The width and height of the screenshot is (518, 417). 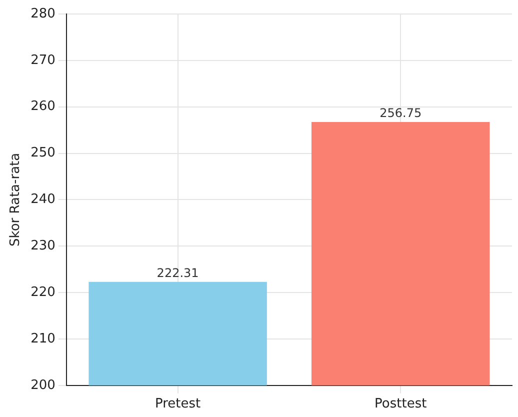 I want to click on x-tick-label: Posttest, so click(x=400, y=404).